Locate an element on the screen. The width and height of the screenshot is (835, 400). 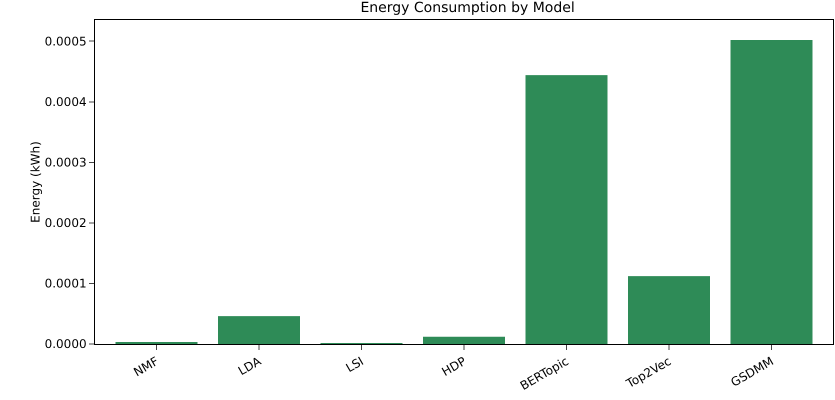
x-tick-label: HDP is located at coordinates (453, 366).